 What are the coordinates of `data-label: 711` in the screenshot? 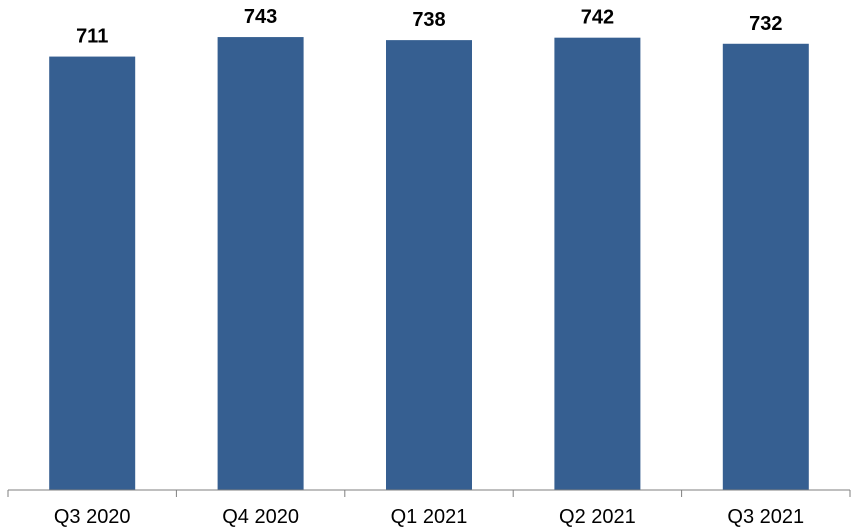 It's located at (92, 37).